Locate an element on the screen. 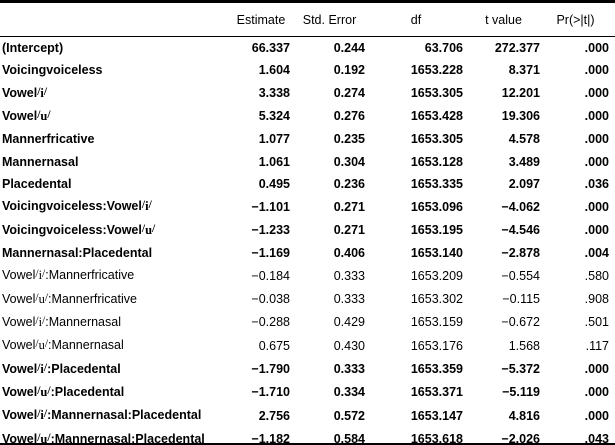 This screenshot has height=445, width=615. col-header-blank is located at coordinates (115, 20).